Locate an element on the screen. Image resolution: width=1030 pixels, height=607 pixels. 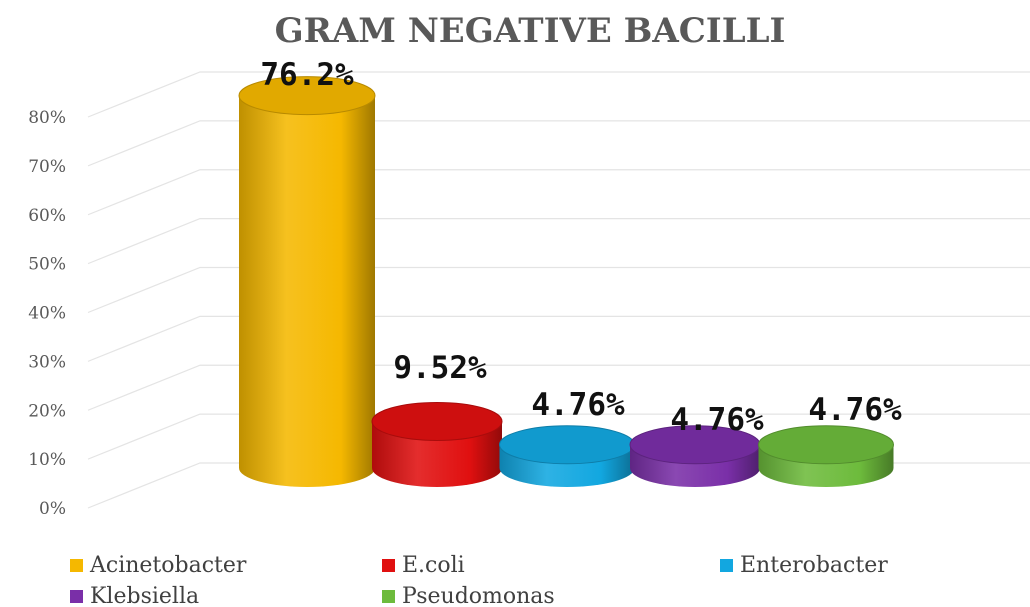
y-tick-label: 0% is located at coordinates (52, 509).